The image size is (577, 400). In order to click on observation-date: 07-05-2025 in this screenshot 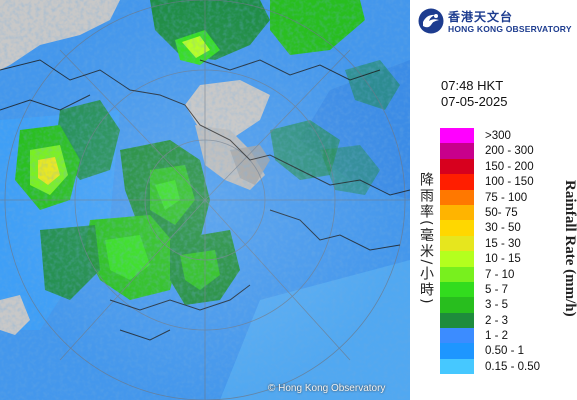, I will do `click(474, 101)`.